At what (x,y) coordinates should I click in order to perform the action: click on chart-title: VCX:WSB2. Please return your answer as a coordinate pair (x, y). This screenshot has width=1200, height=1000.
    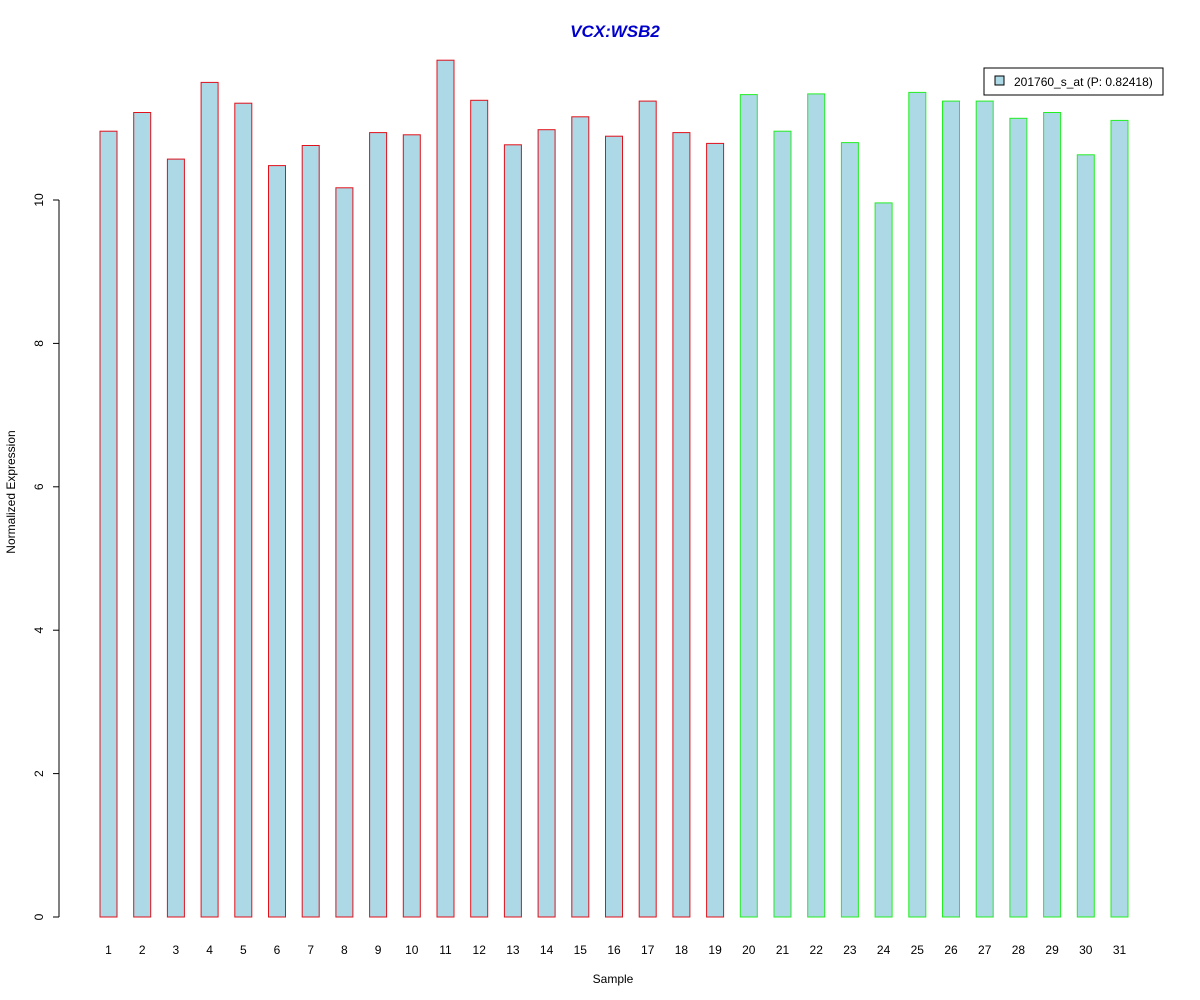
    Looking at the image, I should click on (615, 31).